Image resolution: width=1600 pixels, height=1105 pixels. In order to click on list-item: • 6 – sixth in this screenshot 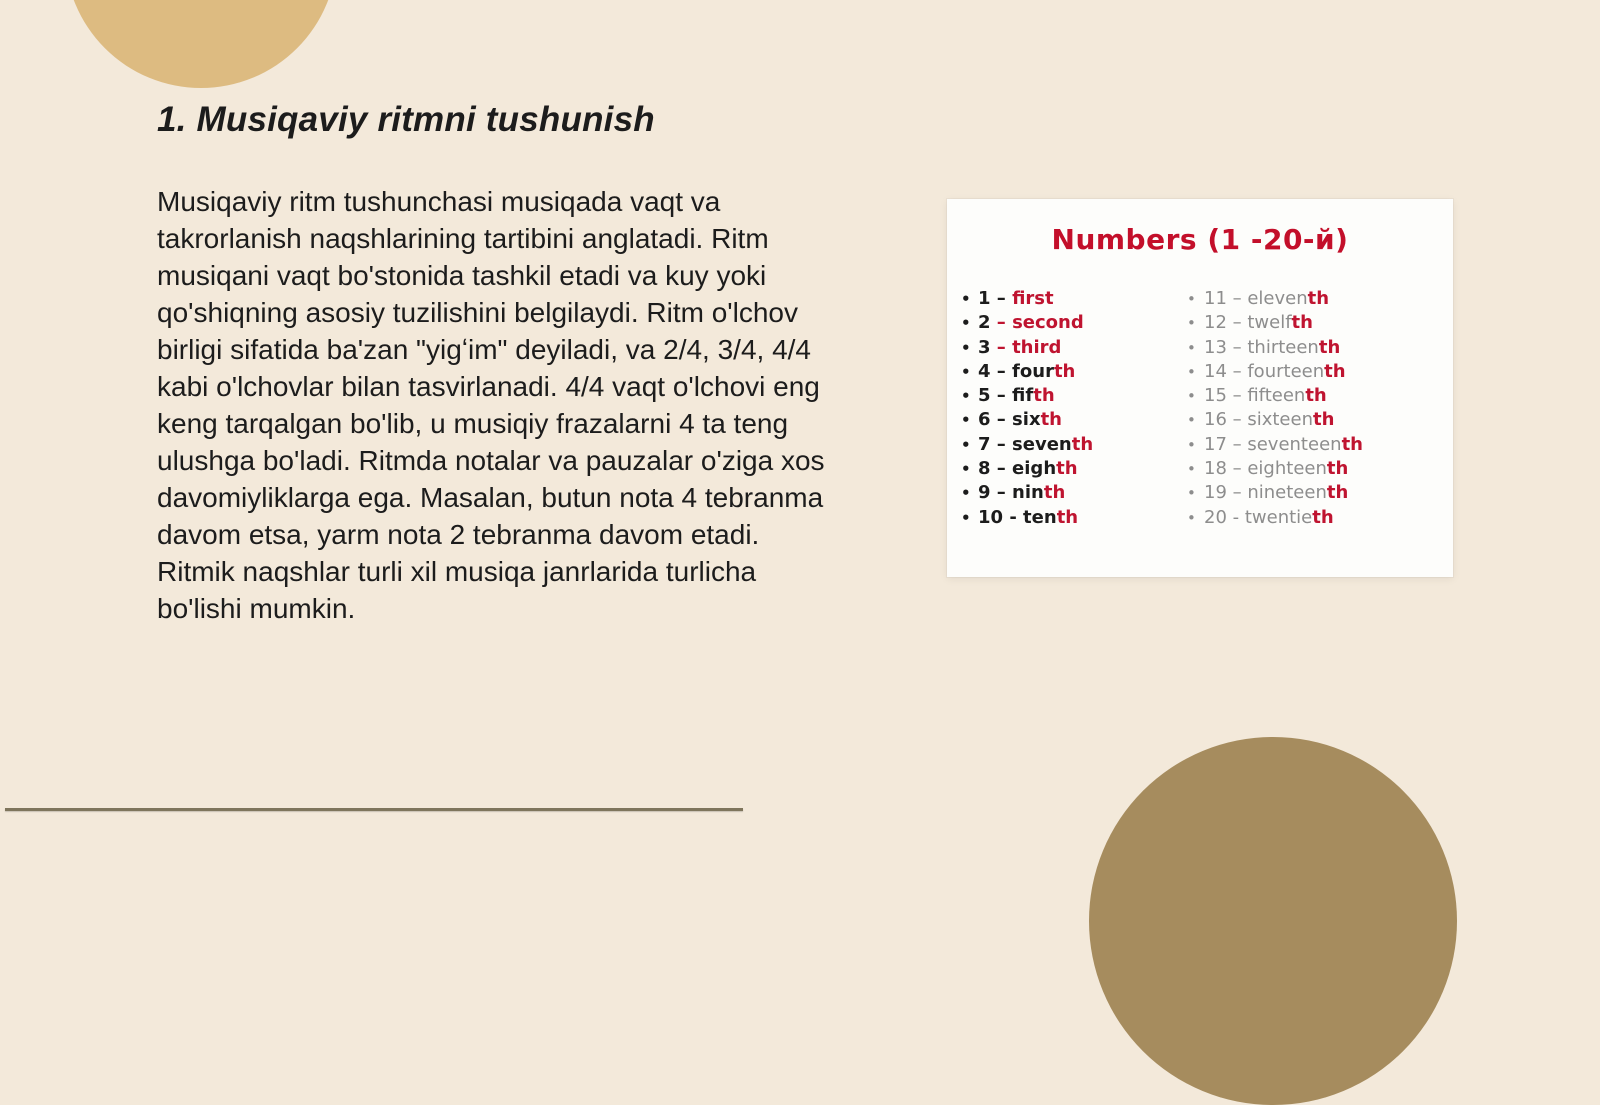, I will do `click(1074, 420)`.